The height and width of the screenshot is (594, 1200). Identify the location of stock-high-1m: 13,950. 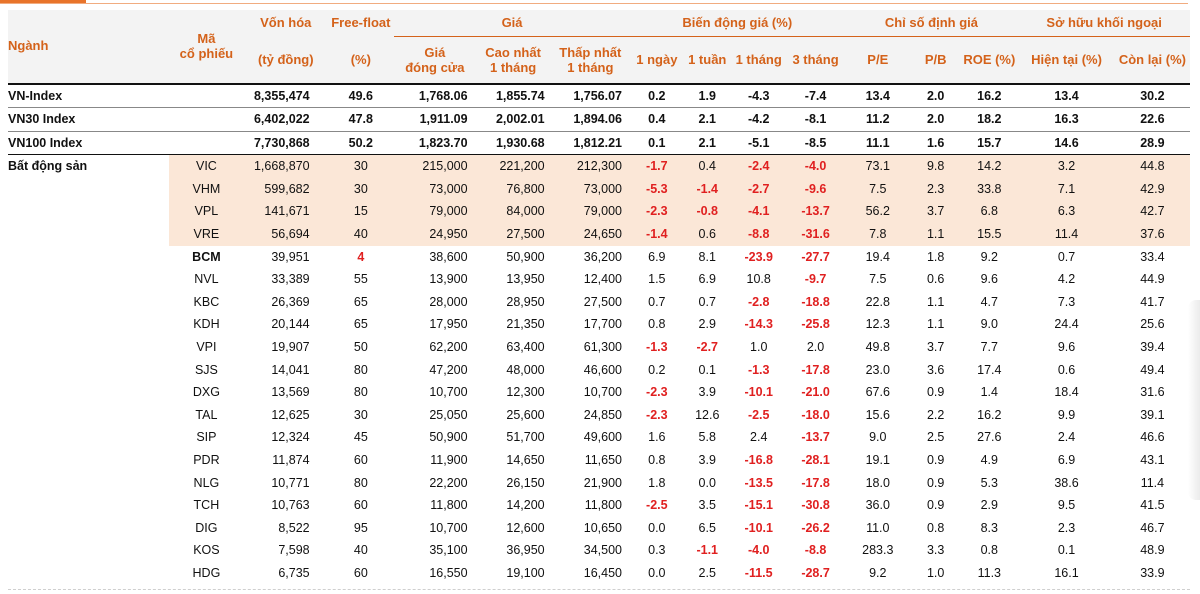
(525, 279).